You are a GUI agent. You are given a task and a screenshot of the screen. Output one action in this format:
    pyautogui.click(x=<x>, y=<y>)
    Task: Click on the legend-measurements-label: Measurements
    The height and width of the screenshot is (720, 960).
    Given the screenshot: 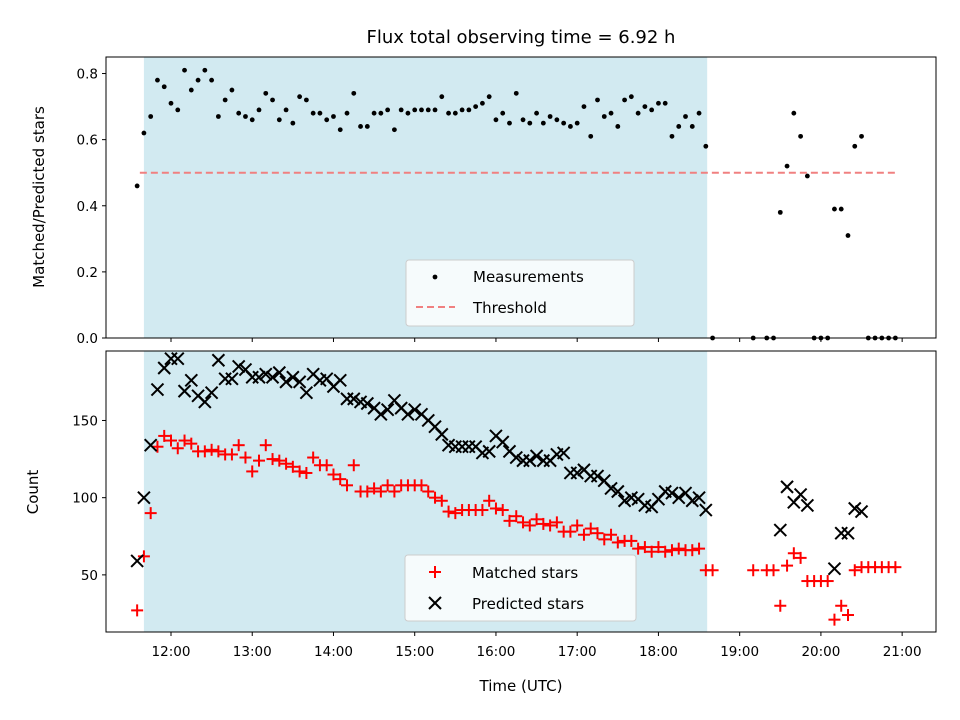 What is the action you would take?
    pyautogui.click(x=528, y=277)
    